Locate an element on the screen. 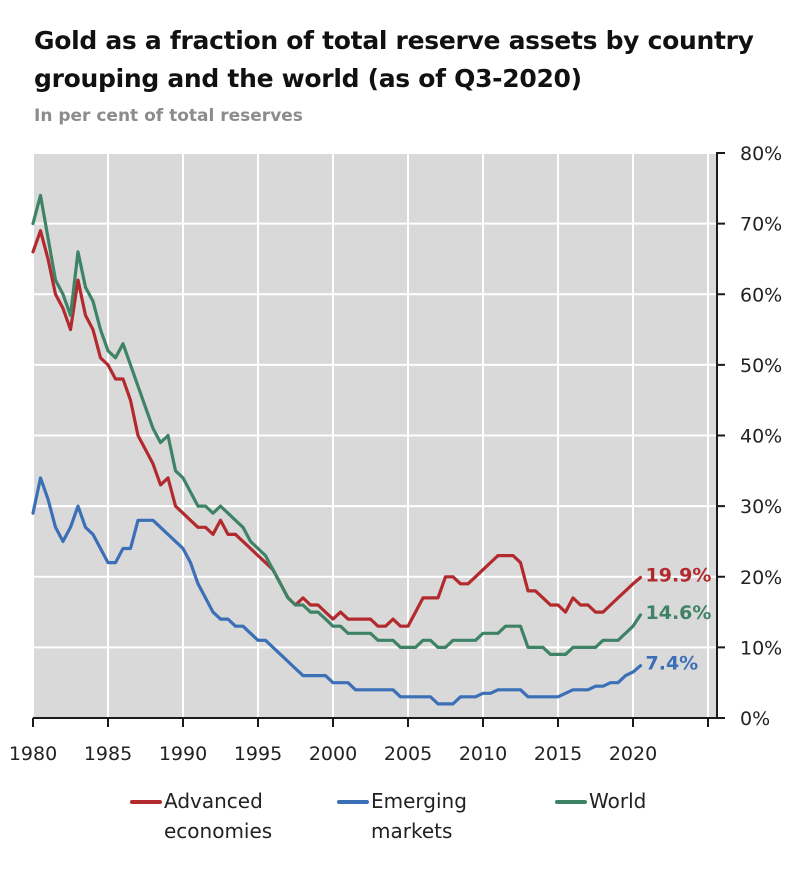 Image resolution: width=800 pixels, height=891 pixels. legend-item-emerging-markets: Emerging markets is located at coordinates (429, 816).